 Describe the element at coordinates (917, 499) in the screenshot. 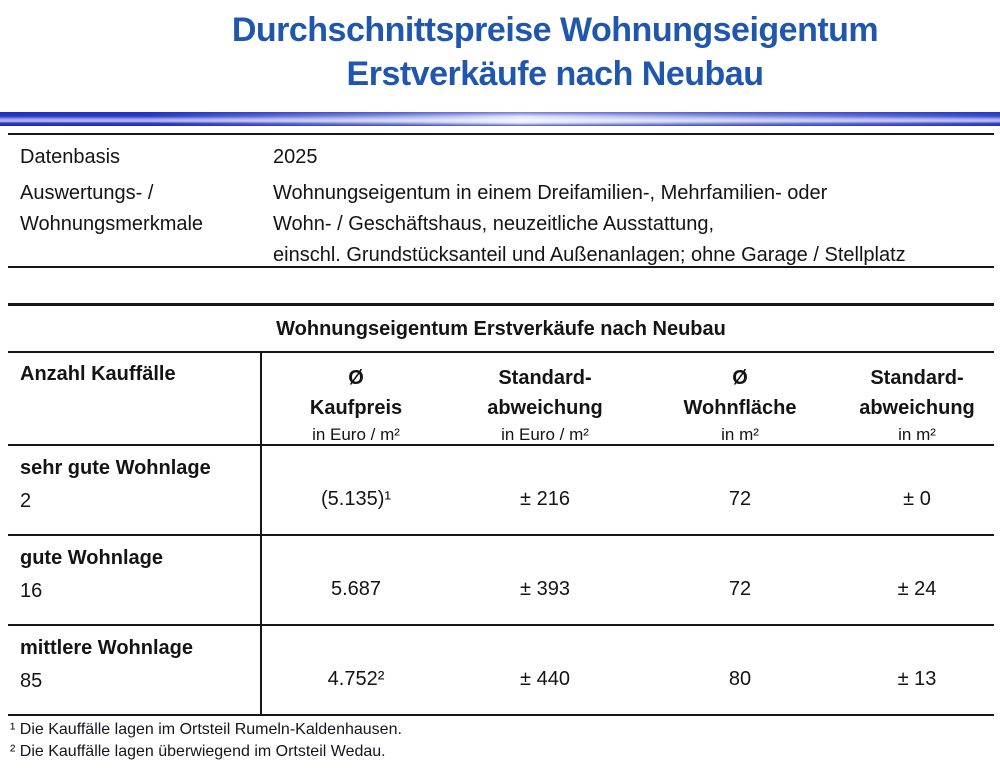

I see `cell-stdabw-flaeche: ± 0` at that location.